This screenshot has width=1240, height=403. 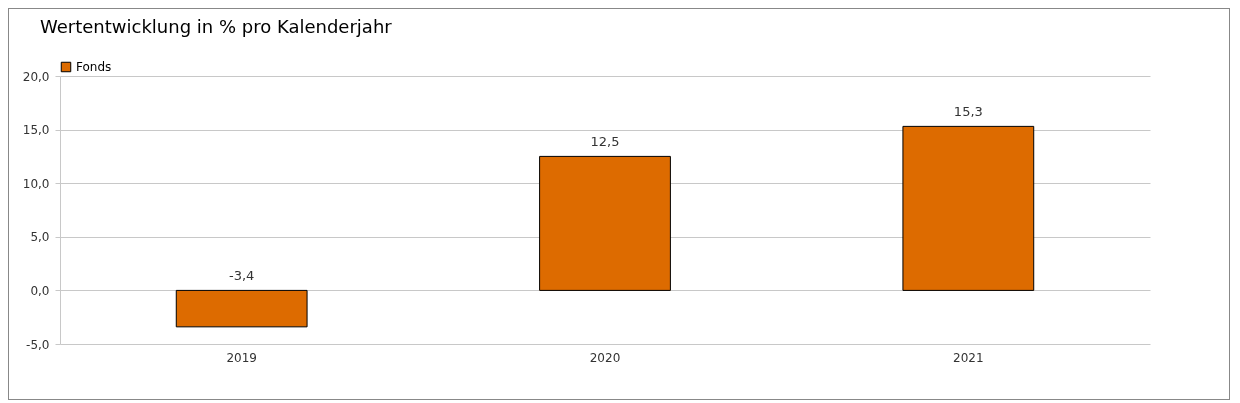 I want to click on data-label: 12,5, so click(x=605, y=142).